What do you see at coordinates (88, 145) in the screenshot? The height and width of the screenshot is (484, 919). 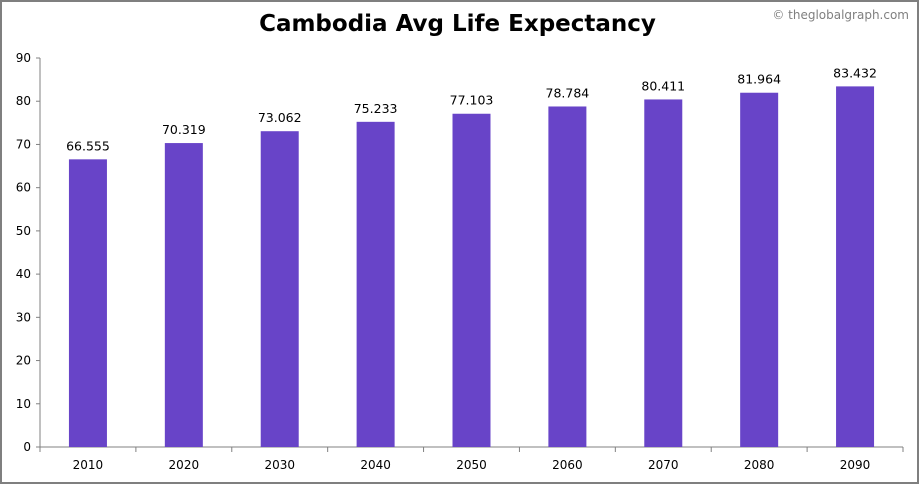 I see `data-label-2010: 66.555` at bounding box center [88, 145].